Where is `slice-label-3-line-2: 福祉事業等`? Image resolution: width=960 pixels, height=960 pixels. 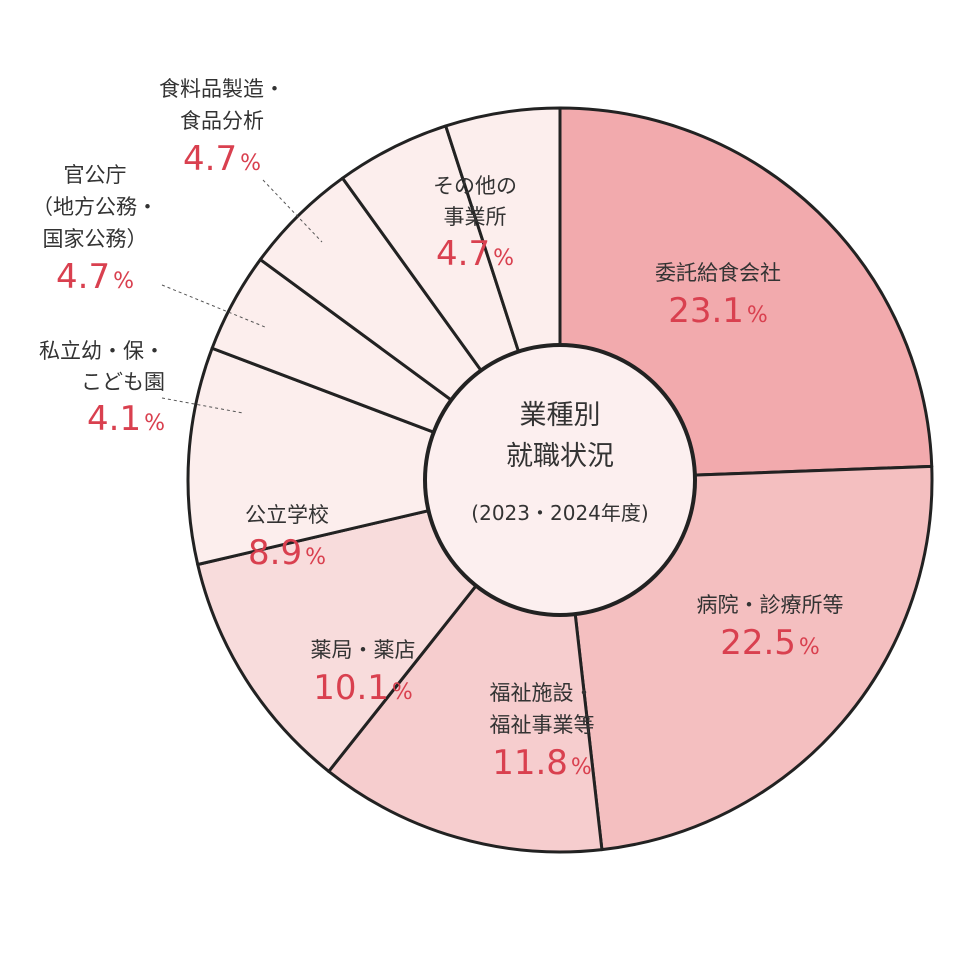 slice-label-3-line-2: 福祉事業等 is located at coordinates (542, 725).